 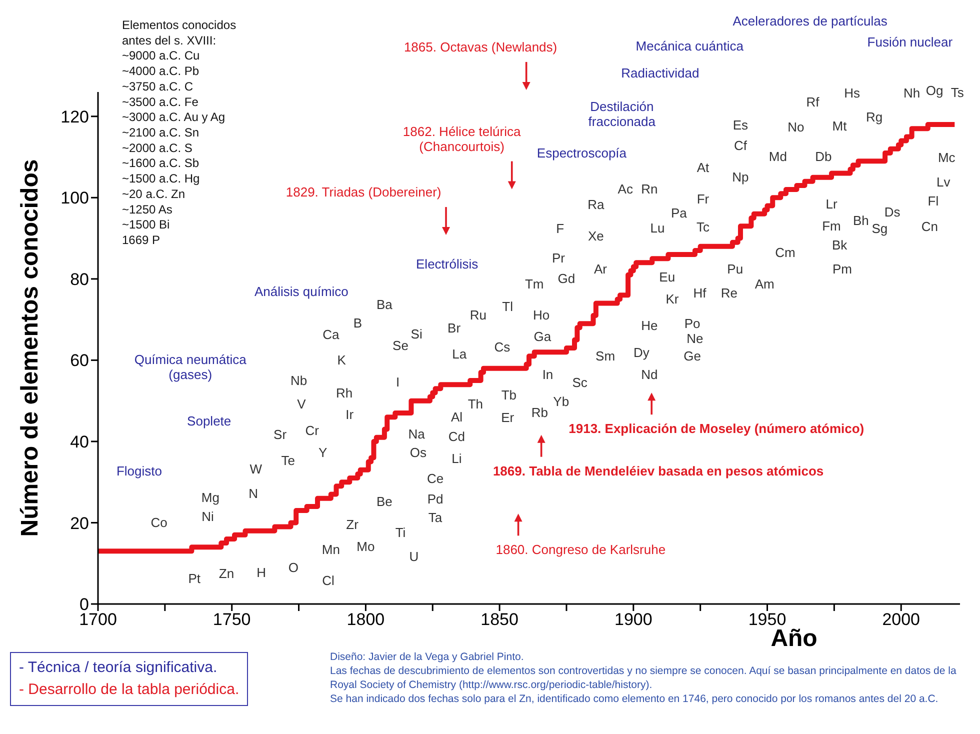 What do you see at coordinates (810, 20) in the screenshot?
I see `text: Aceleradores de partículas` at bounding box center [810, 20].